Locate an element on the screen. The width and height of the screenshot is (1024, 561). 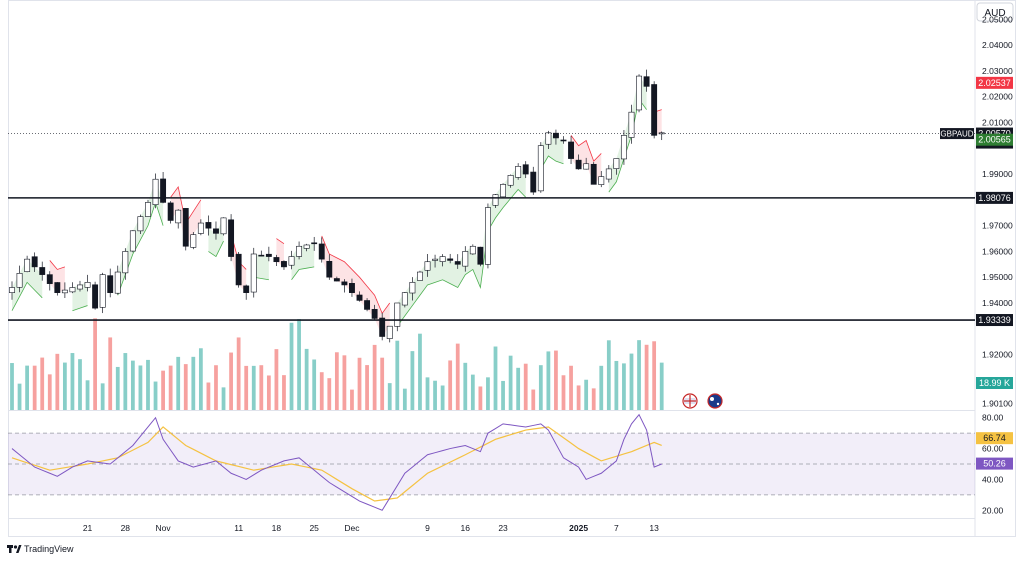
price-tick-label: 2.05000 is located at coordinates (997, 19).